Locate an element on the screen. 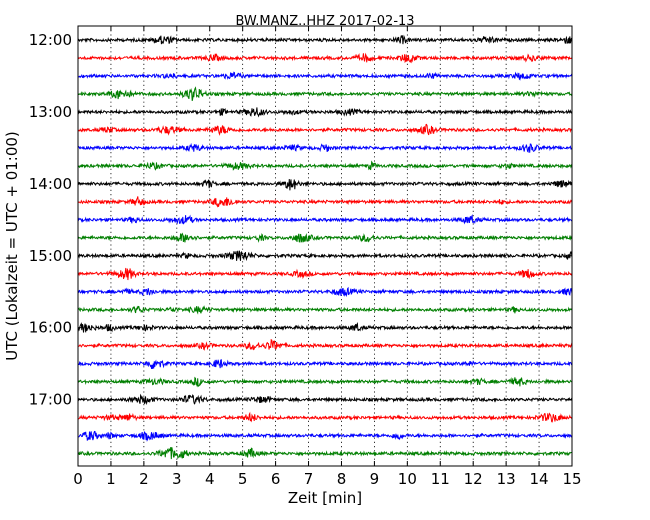 The image size is (650, 520). x-tick-label: 14 is located at coordinates (539, 479).